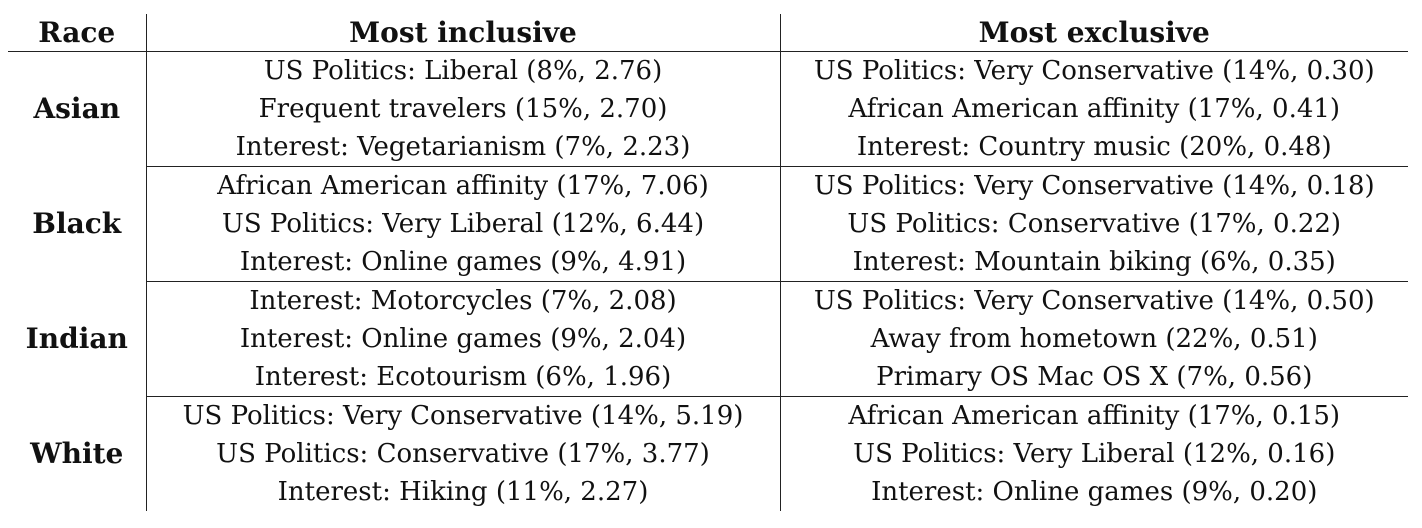  Describe the element at coordinates (1093, 377) in the screenshot. I see `exclusive-cell: Primary OS Mac OS X (7%, 0.56)` at that location.